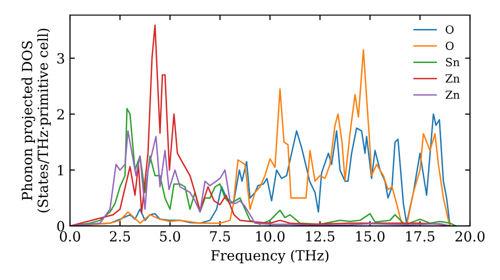 This screenshot has height=280, width=500. What do you see at coordinates (370, 236) in the screenshot?
I see `x-tick-label: 15.0` at bounding box center [370, 236].